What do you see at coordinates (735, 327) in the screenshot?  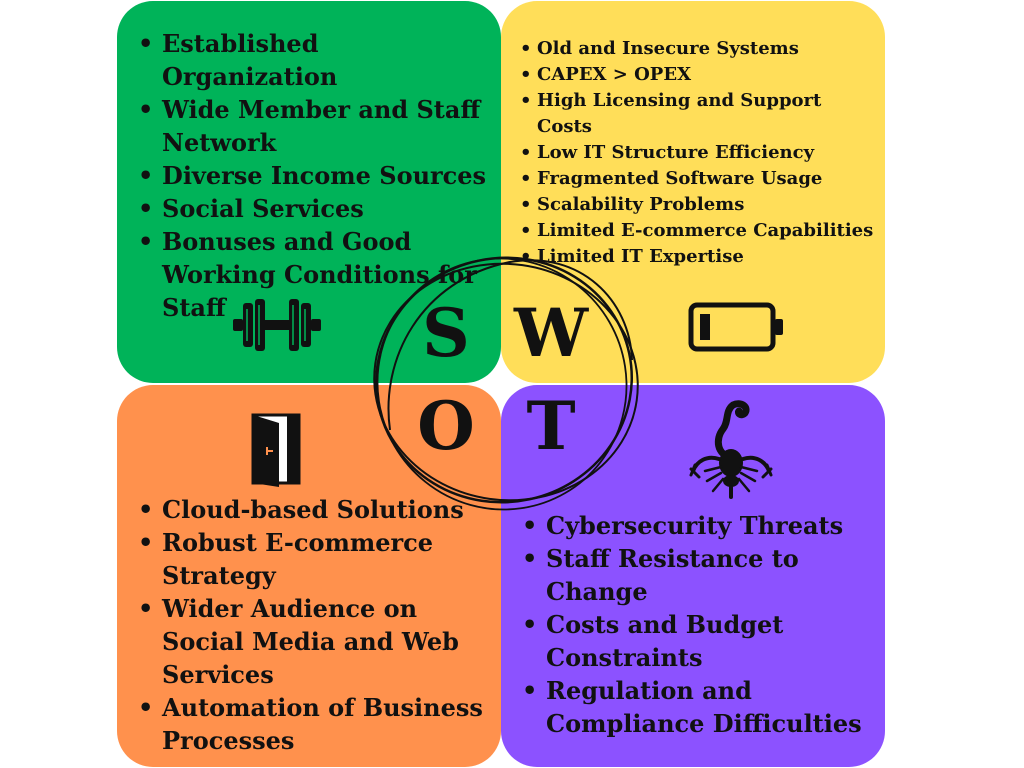 I see `low-battery-icon` at bounding box center [735, 327].